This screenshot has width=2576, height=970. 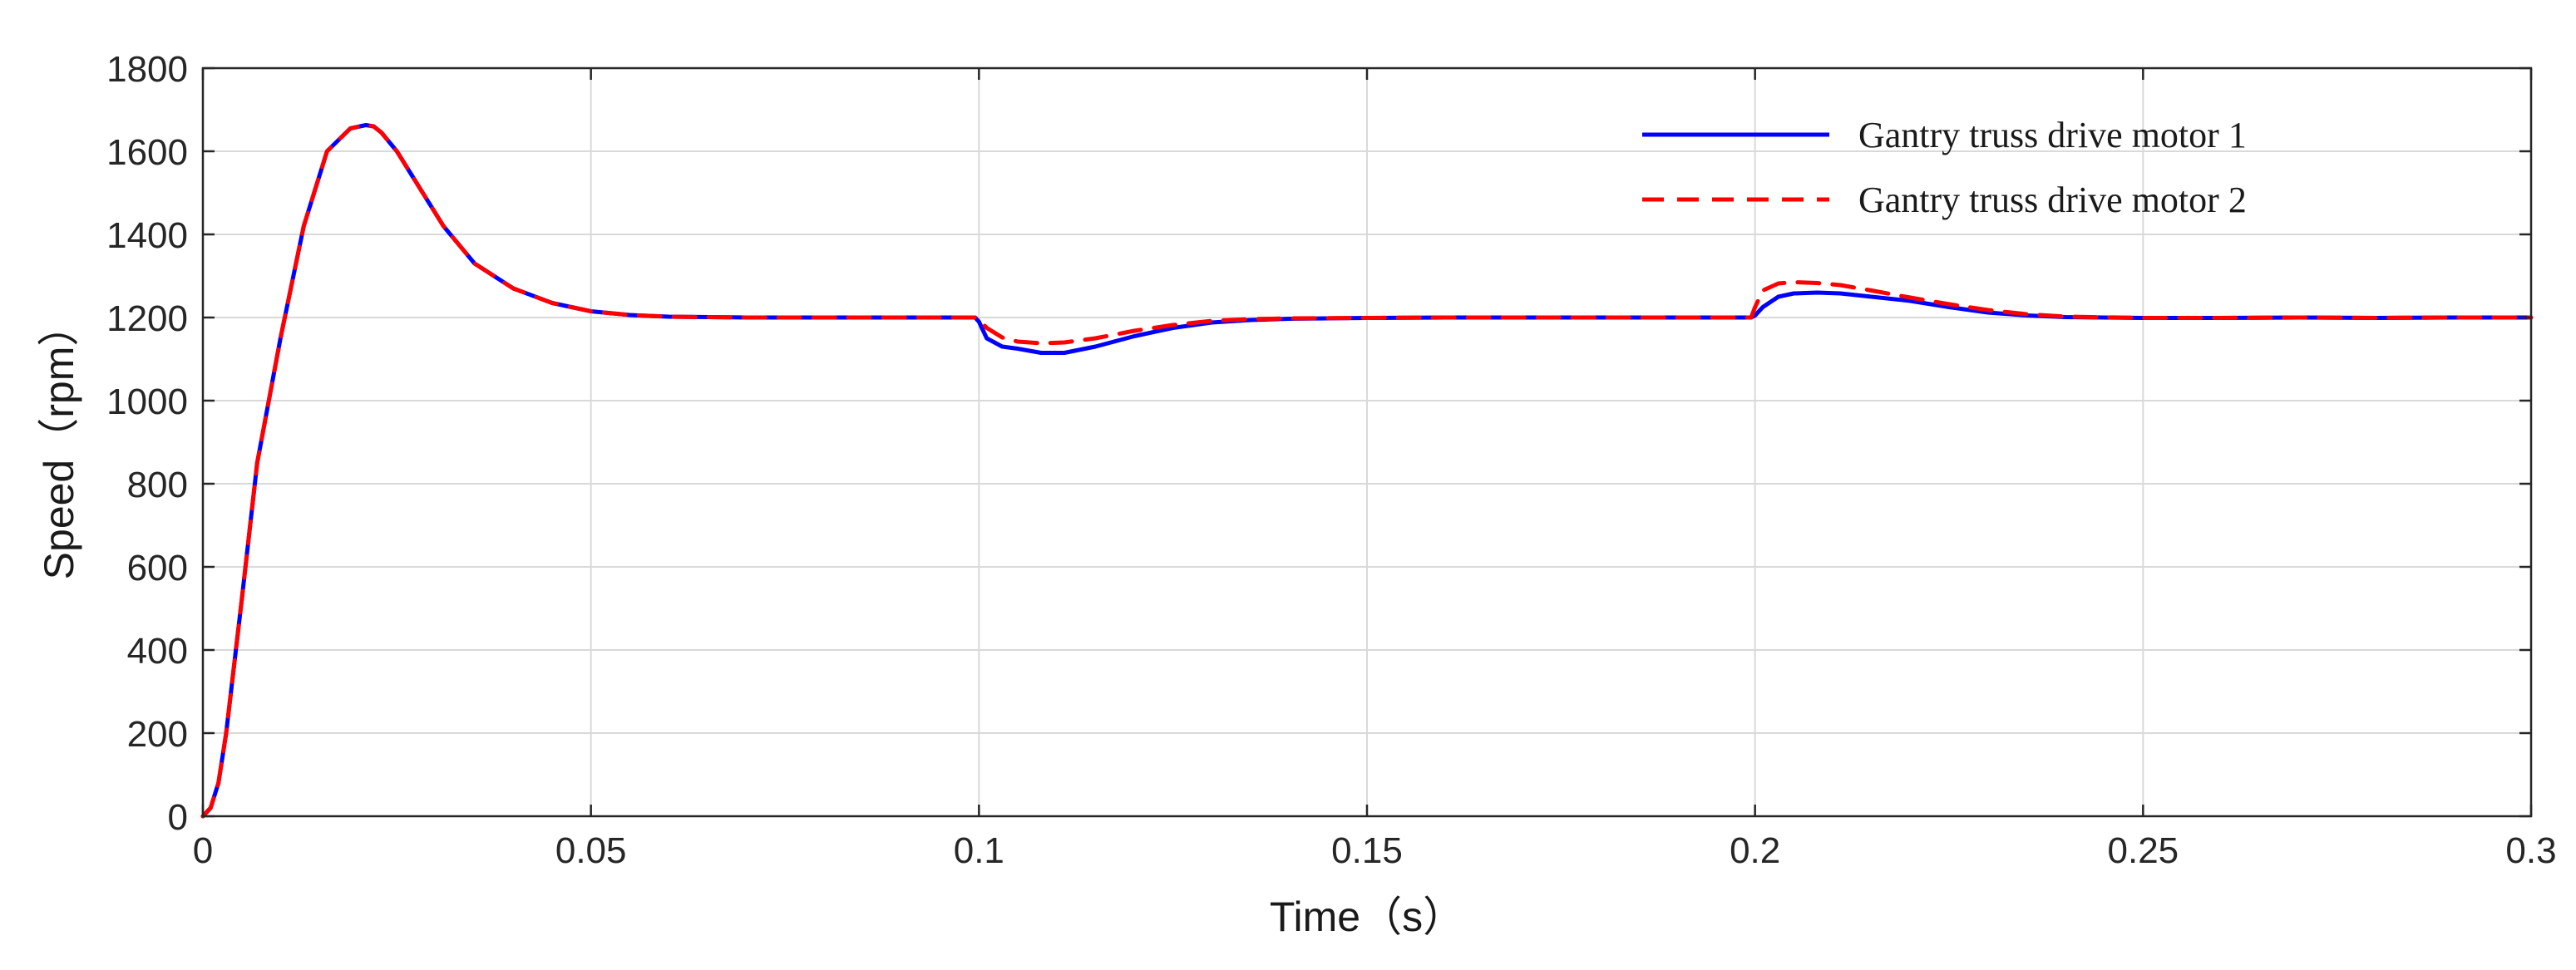 I want to click on legend-label-motor-1: Gantry truss drive motor 1, so click(x=2052, y=135).